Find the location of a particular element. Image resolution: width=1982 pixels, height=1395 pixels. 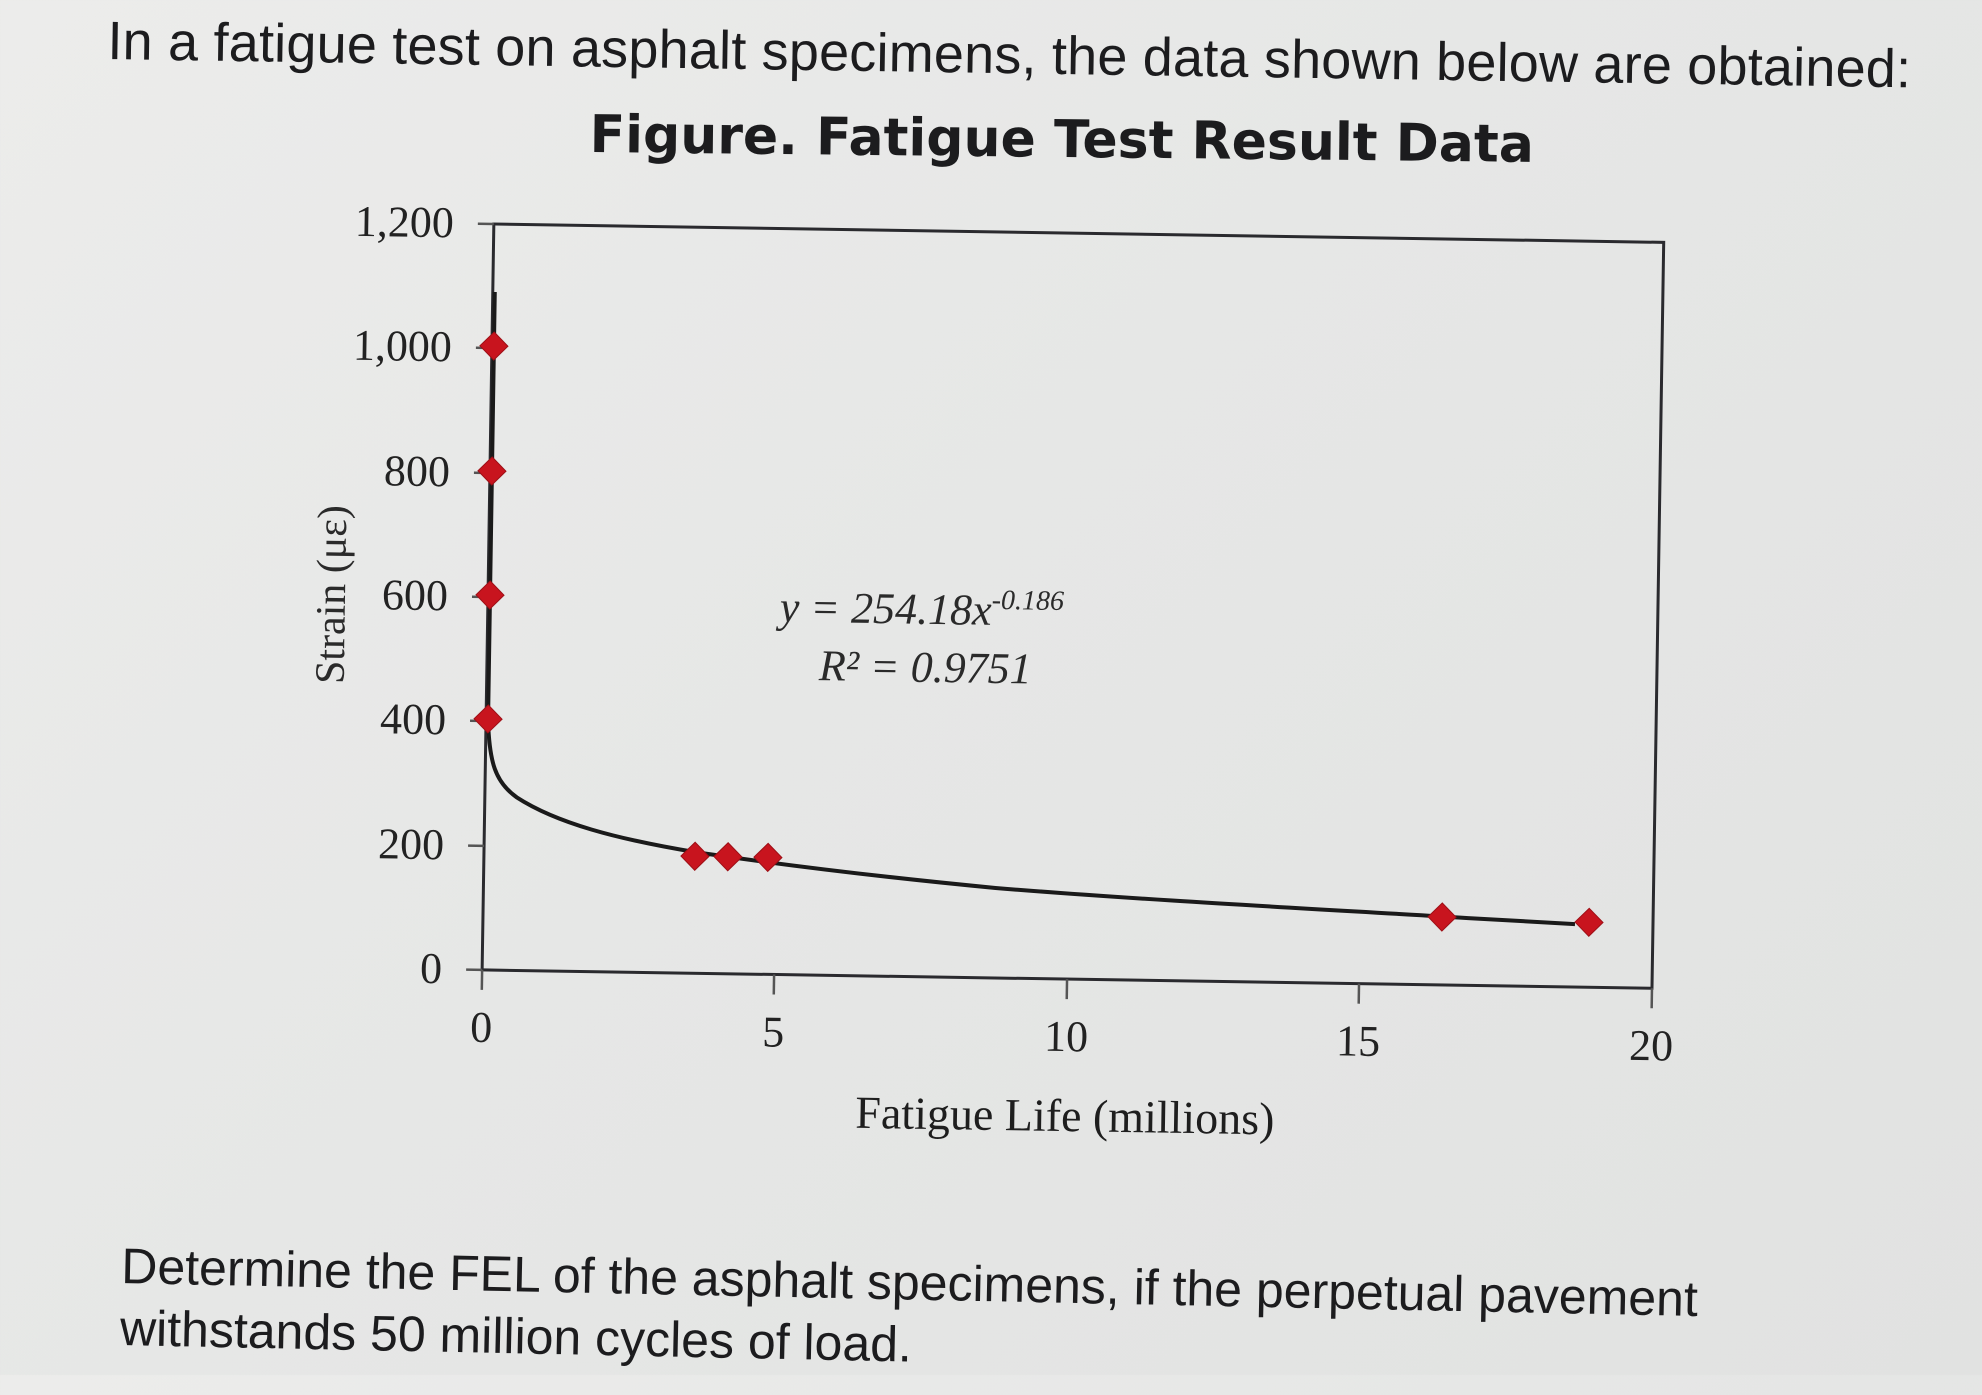

y-tick-label: 400 is located at coordinates (413, 719).